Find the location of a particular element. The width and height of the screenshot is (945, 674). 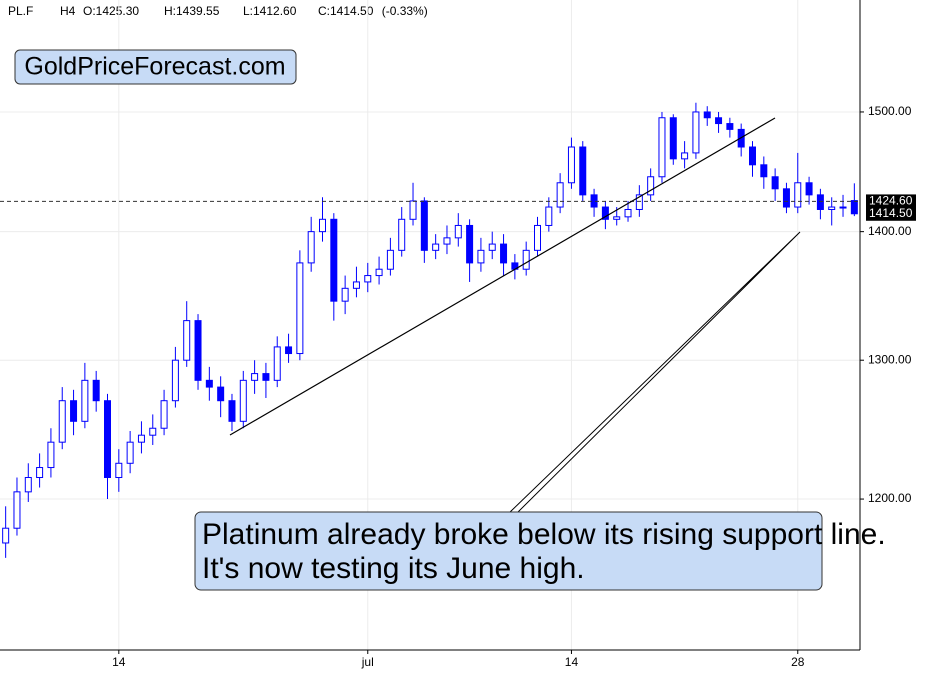

symbol: PL.F is located at coordinates (20, 11).